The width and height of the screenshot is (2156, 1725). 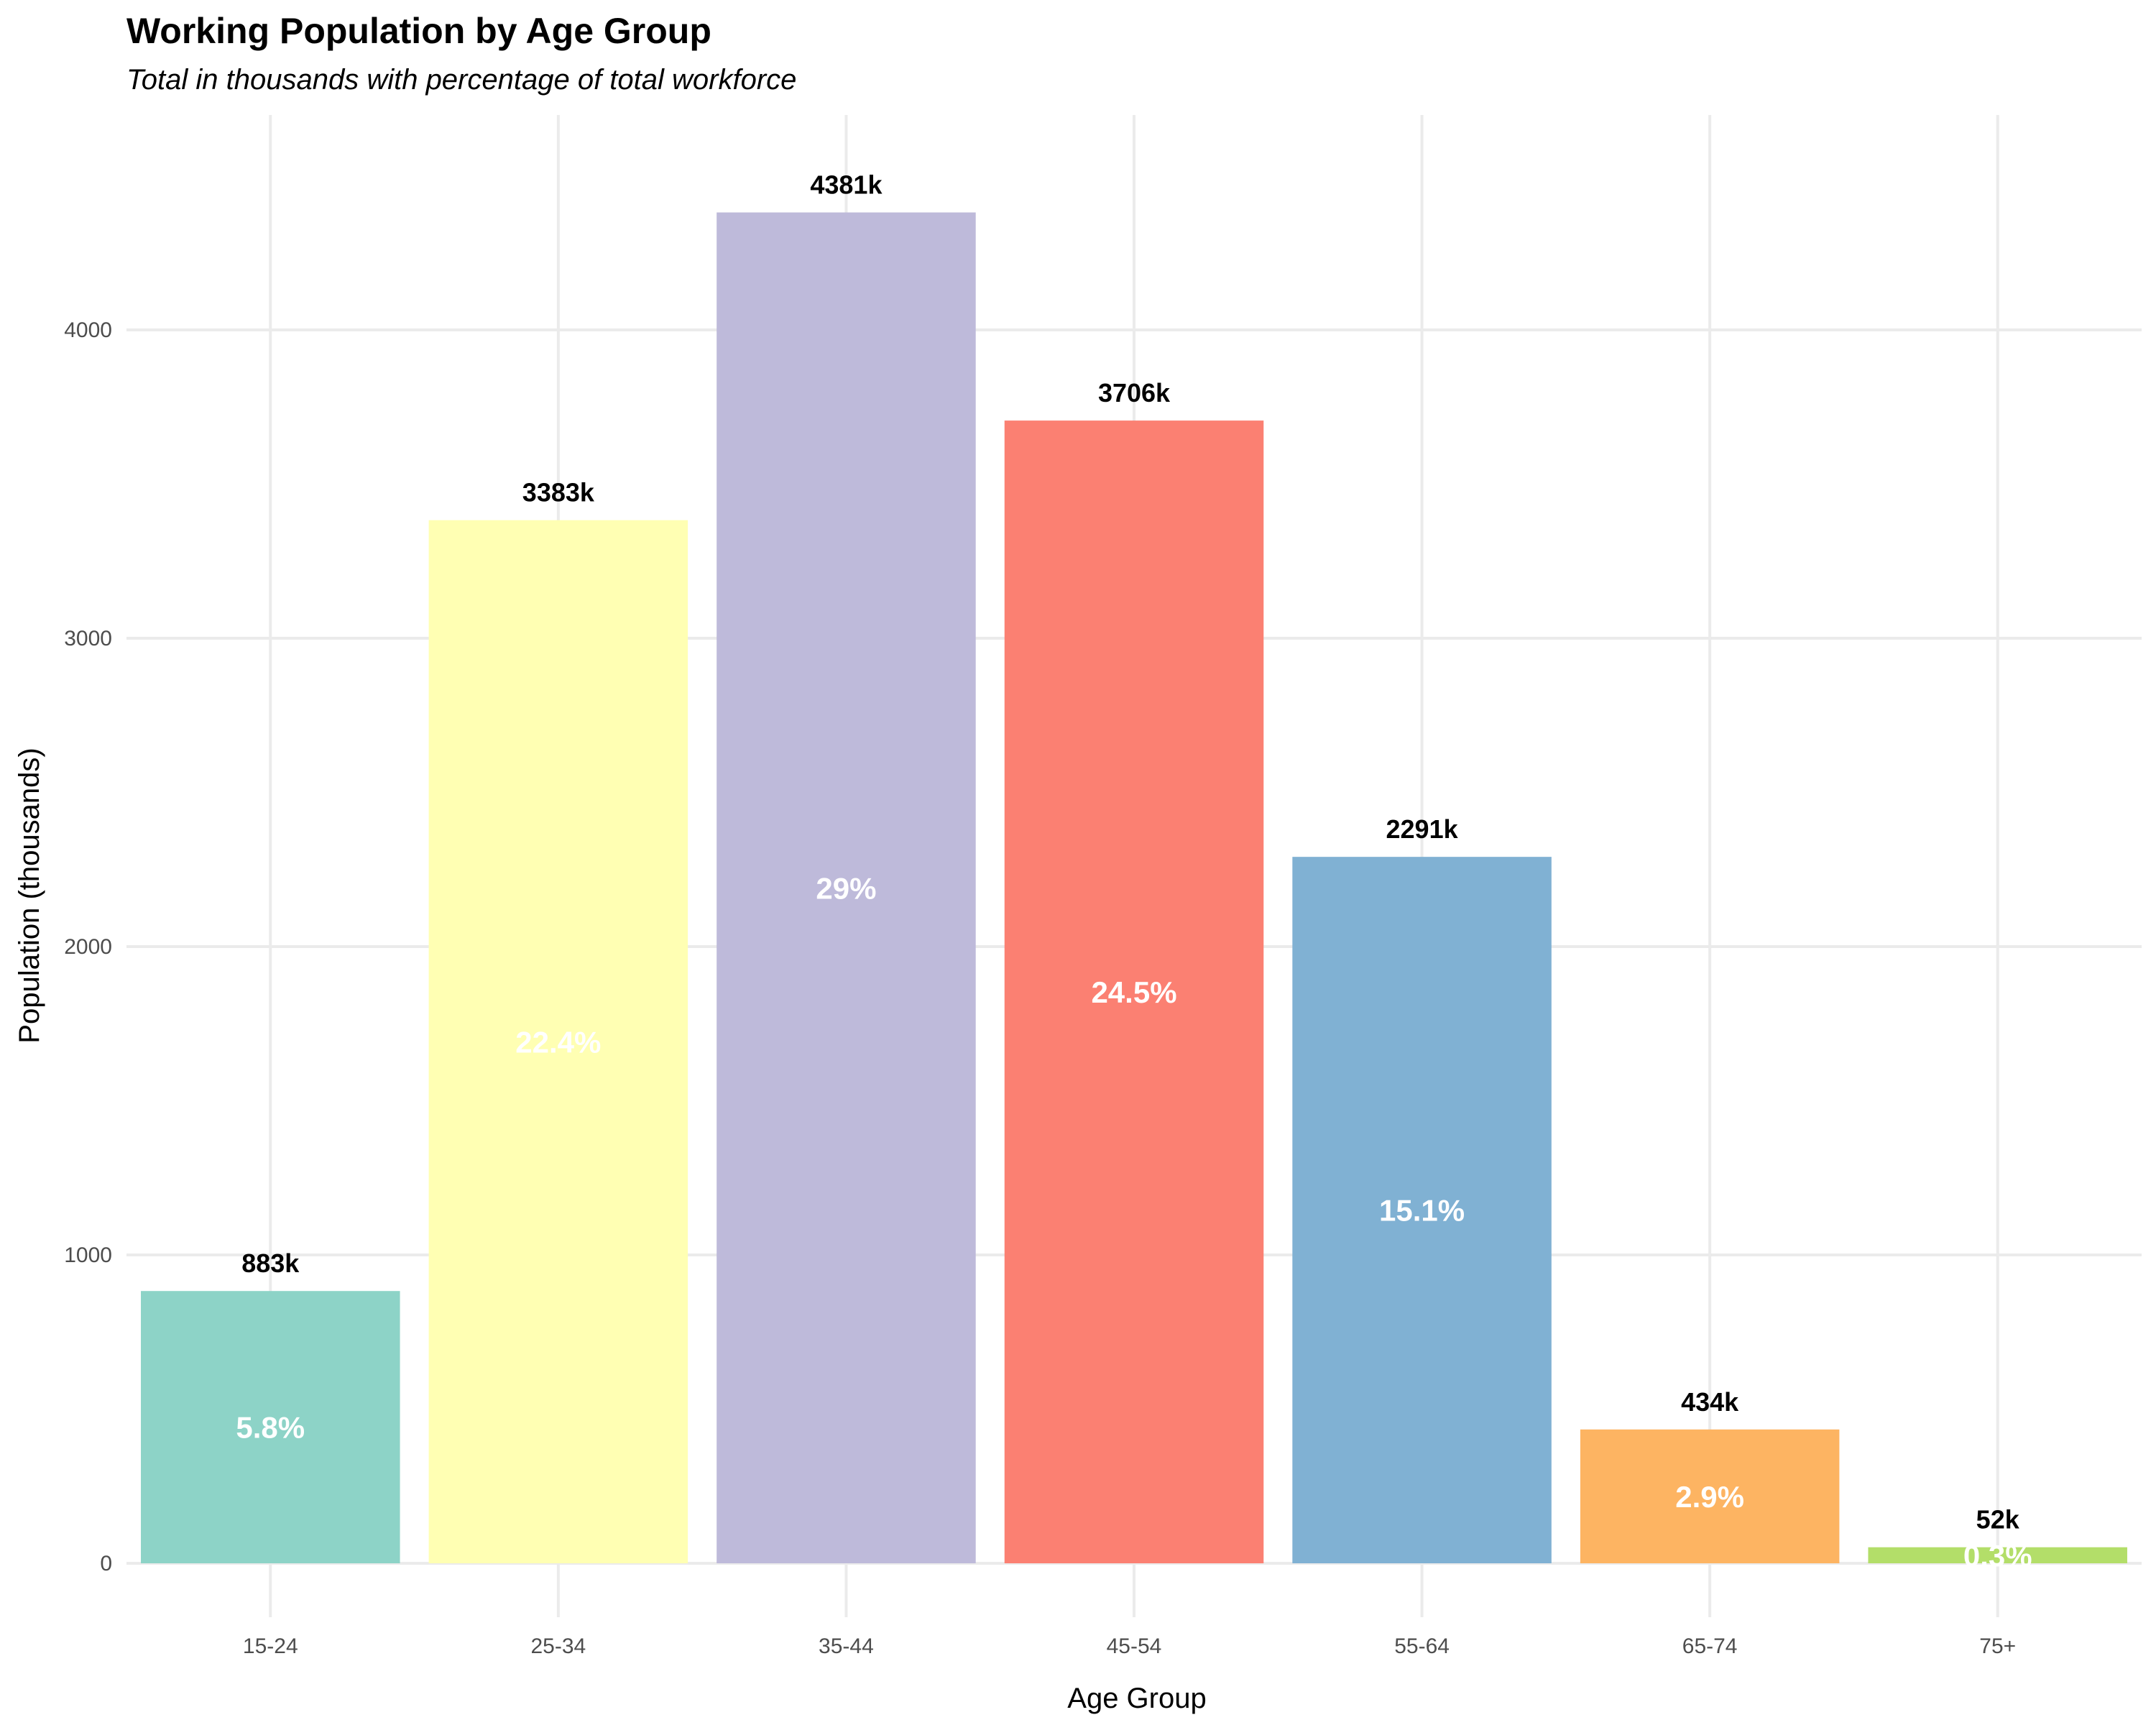 I want to click on x-axis-ticks: 15-24 25-34 35-44 45-54 55-64 65-74 75+, so click(x=1129, y=1646).